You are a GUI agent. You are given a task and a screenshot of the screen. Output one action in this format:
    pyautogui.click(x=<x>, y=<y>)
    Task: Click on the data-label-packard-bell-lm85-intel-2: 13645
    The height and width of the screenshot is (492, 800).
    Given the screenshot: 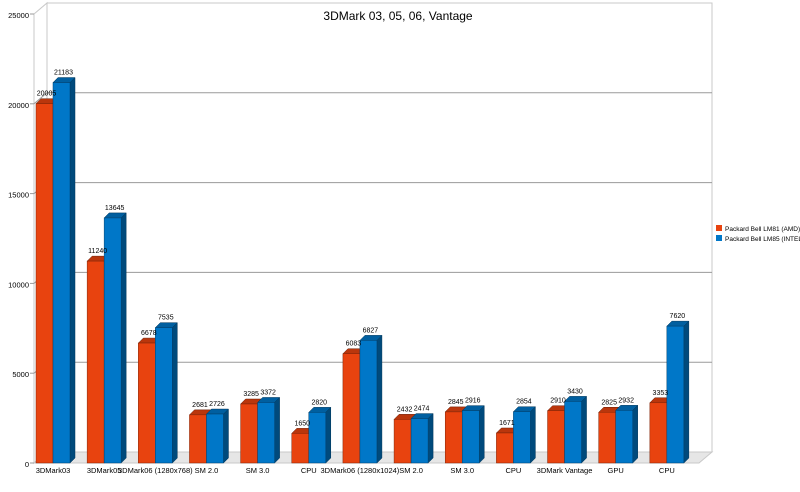 What is the action you would take?
    pyautogui.click(x=115, y=208)
    